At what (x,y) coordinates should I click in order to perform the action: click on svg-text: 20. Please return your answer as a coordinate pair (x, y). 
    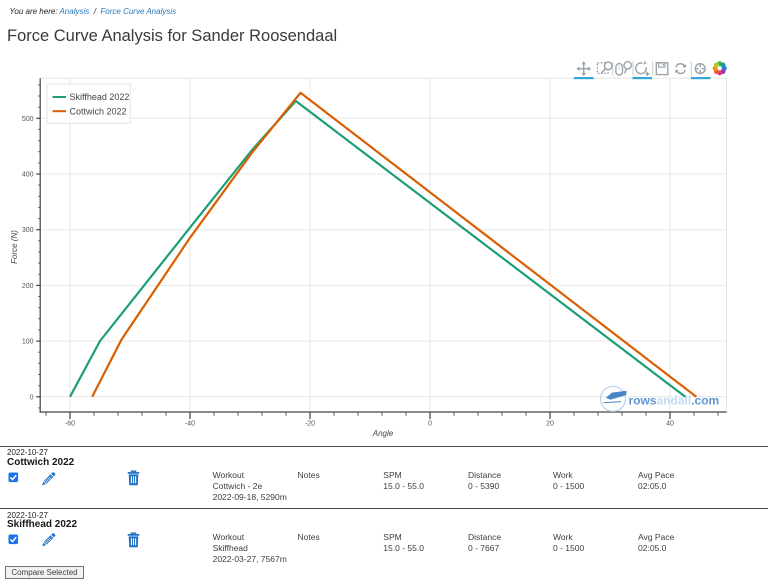
    Looking at the image, I should click on (550, 424).